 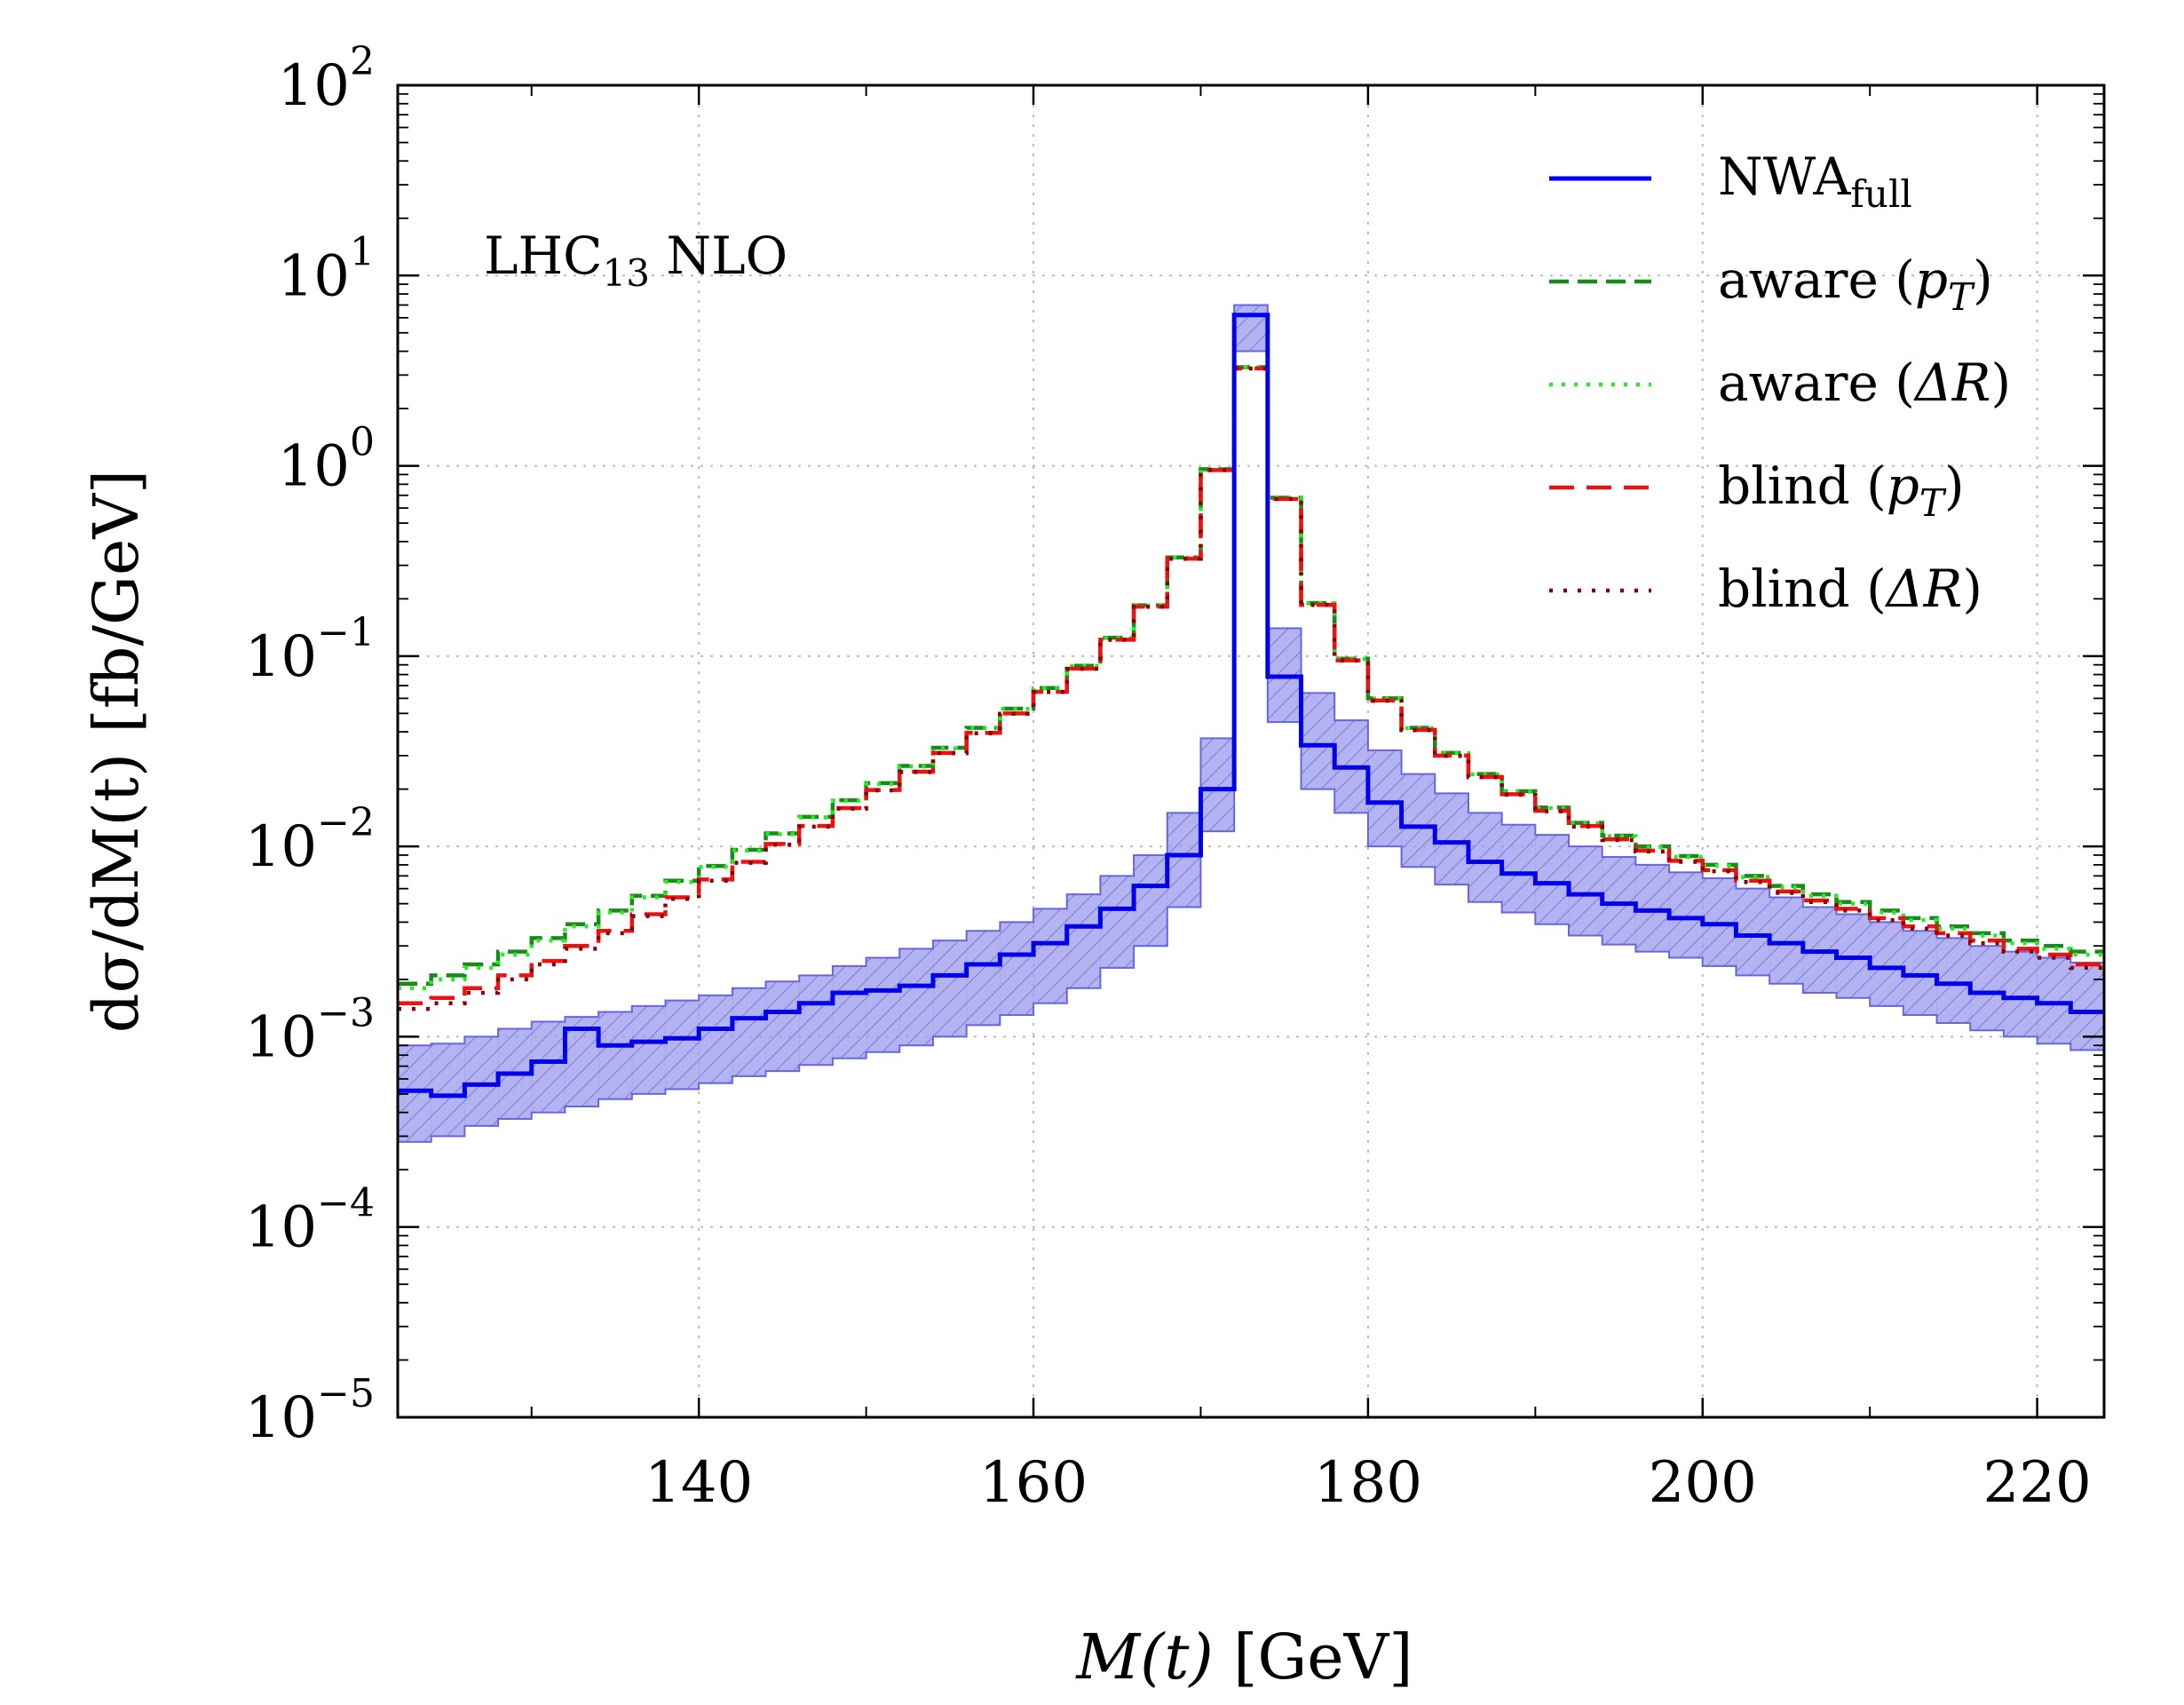 I want to click on annotation-lhc13-nlo: LHC13 NLO, so click(x=635, y=261).